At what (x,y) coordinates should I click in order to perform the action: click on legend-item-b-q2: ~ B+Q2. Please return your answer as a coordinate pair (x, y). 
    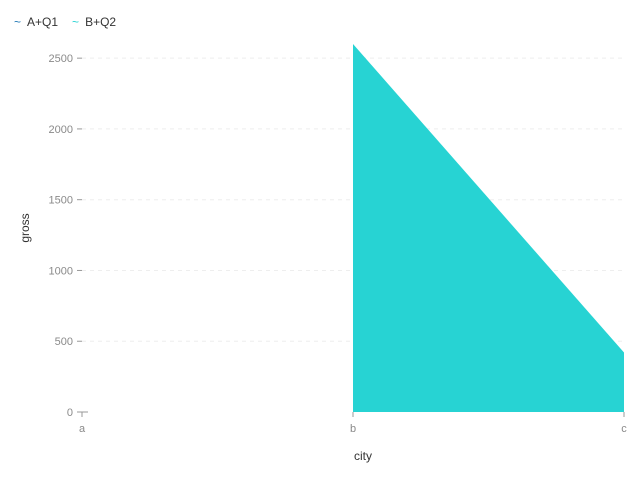
    Looking at the image, I should click on (94, 22).